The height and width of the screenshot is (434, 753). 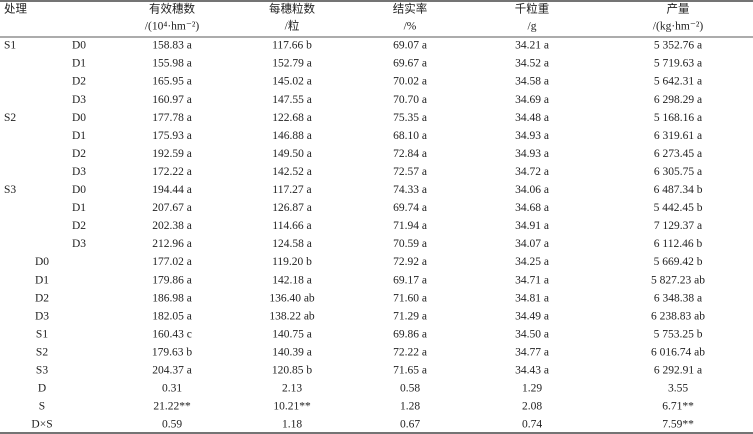 What do you see at coordinates (292, 100) in the screenshot?
I see `cell: 147.55 a` at bounding box center [292, 100].